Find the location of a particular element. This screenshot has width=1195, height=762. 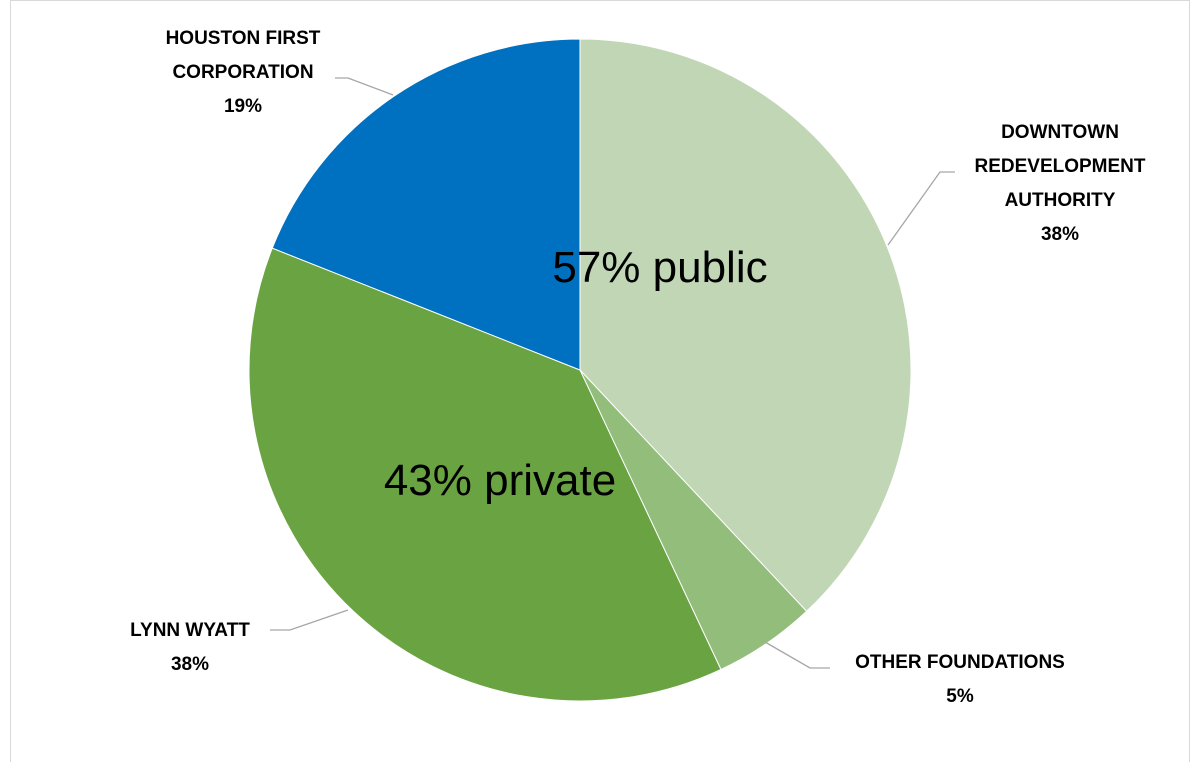

pie-slice-houston-first-corporation is located at coordinates (426, 204).